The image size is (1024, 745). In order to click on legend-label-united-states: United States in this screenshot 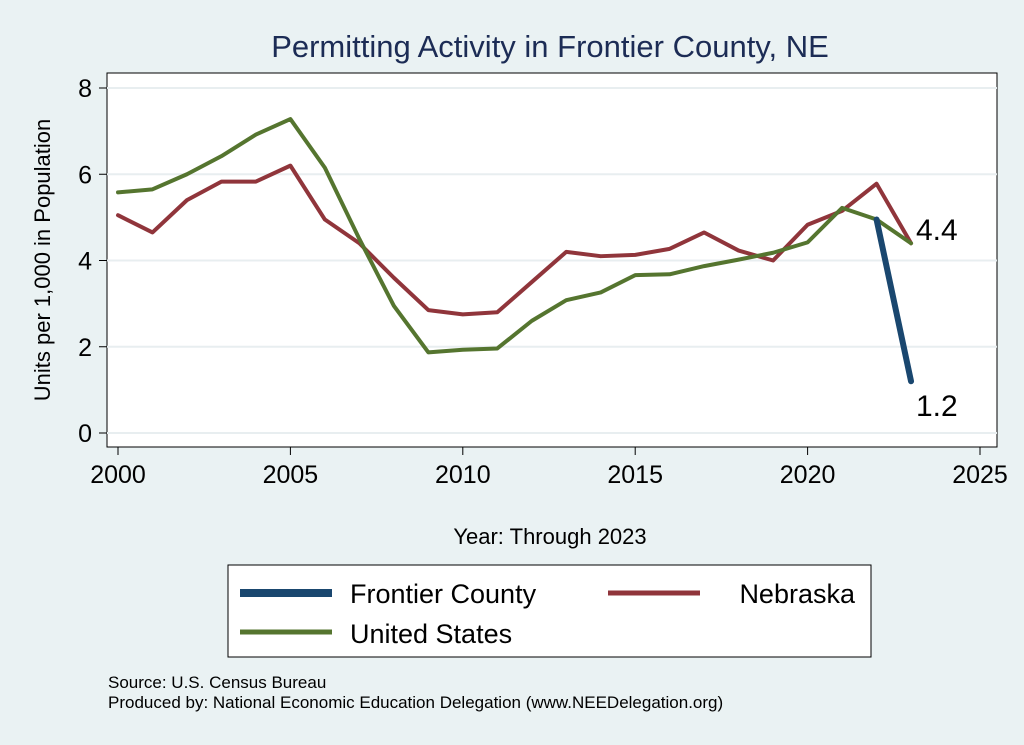, I will do `click(431, 634)`.